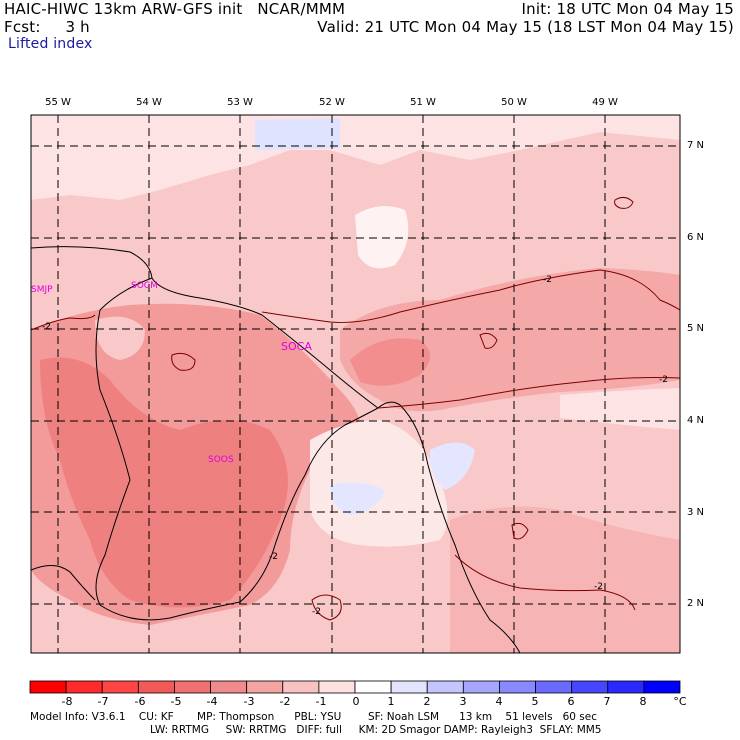 Image resolution: width=740 pixels, height=740 pixels. Describe the element at coordinates (50, 44) in the screenshot. I see `field-name: Lifted index` at that location.